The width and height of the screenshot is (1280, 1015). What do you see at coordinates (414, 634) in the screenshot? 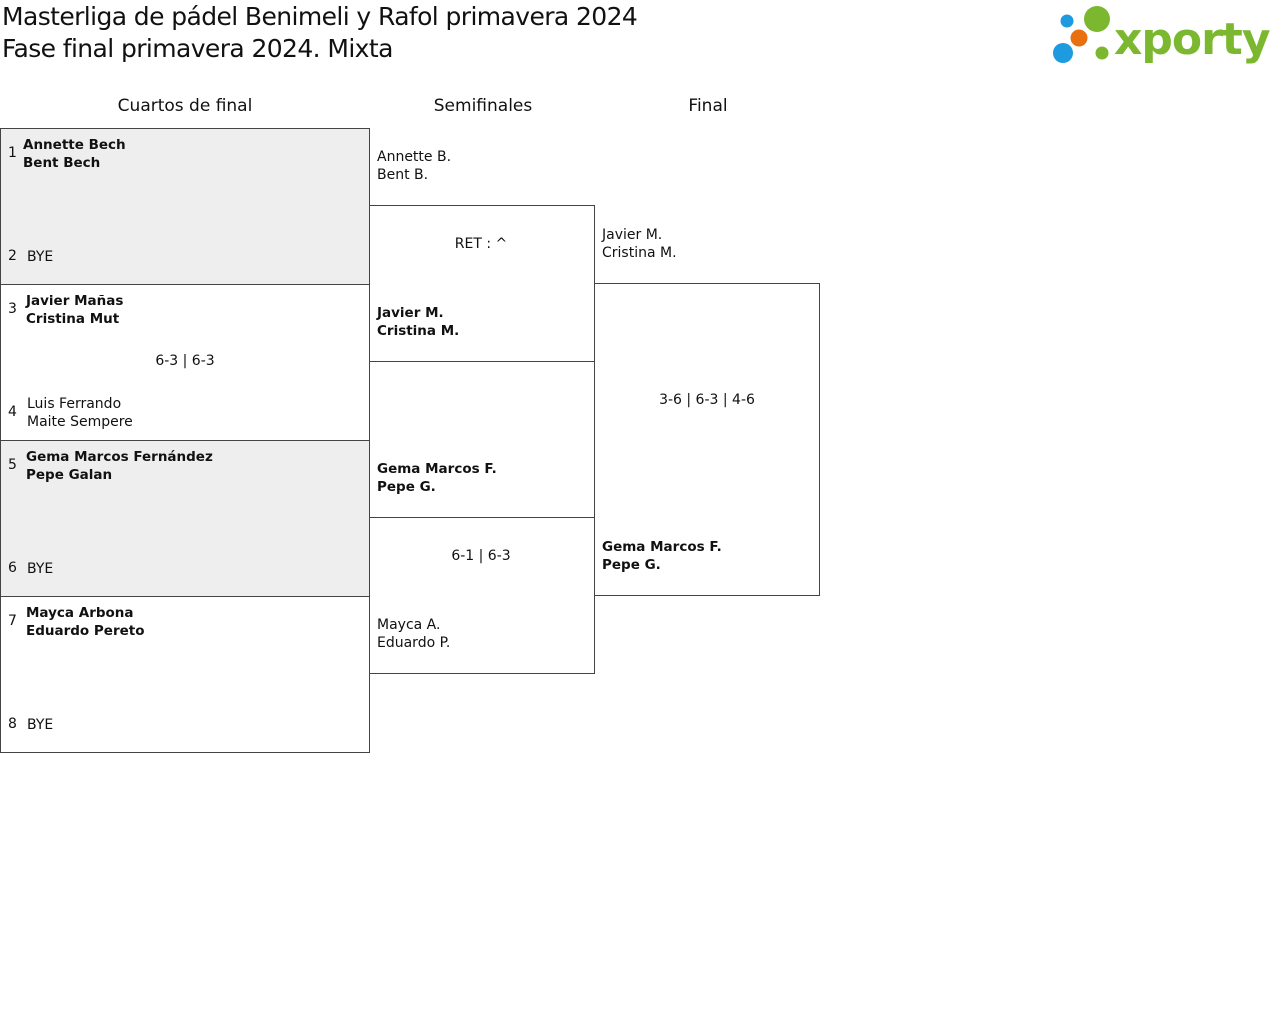
I see `semifinal-2-team-b: Mayca A. Eduardo P.` at bounding box center [414, 634].